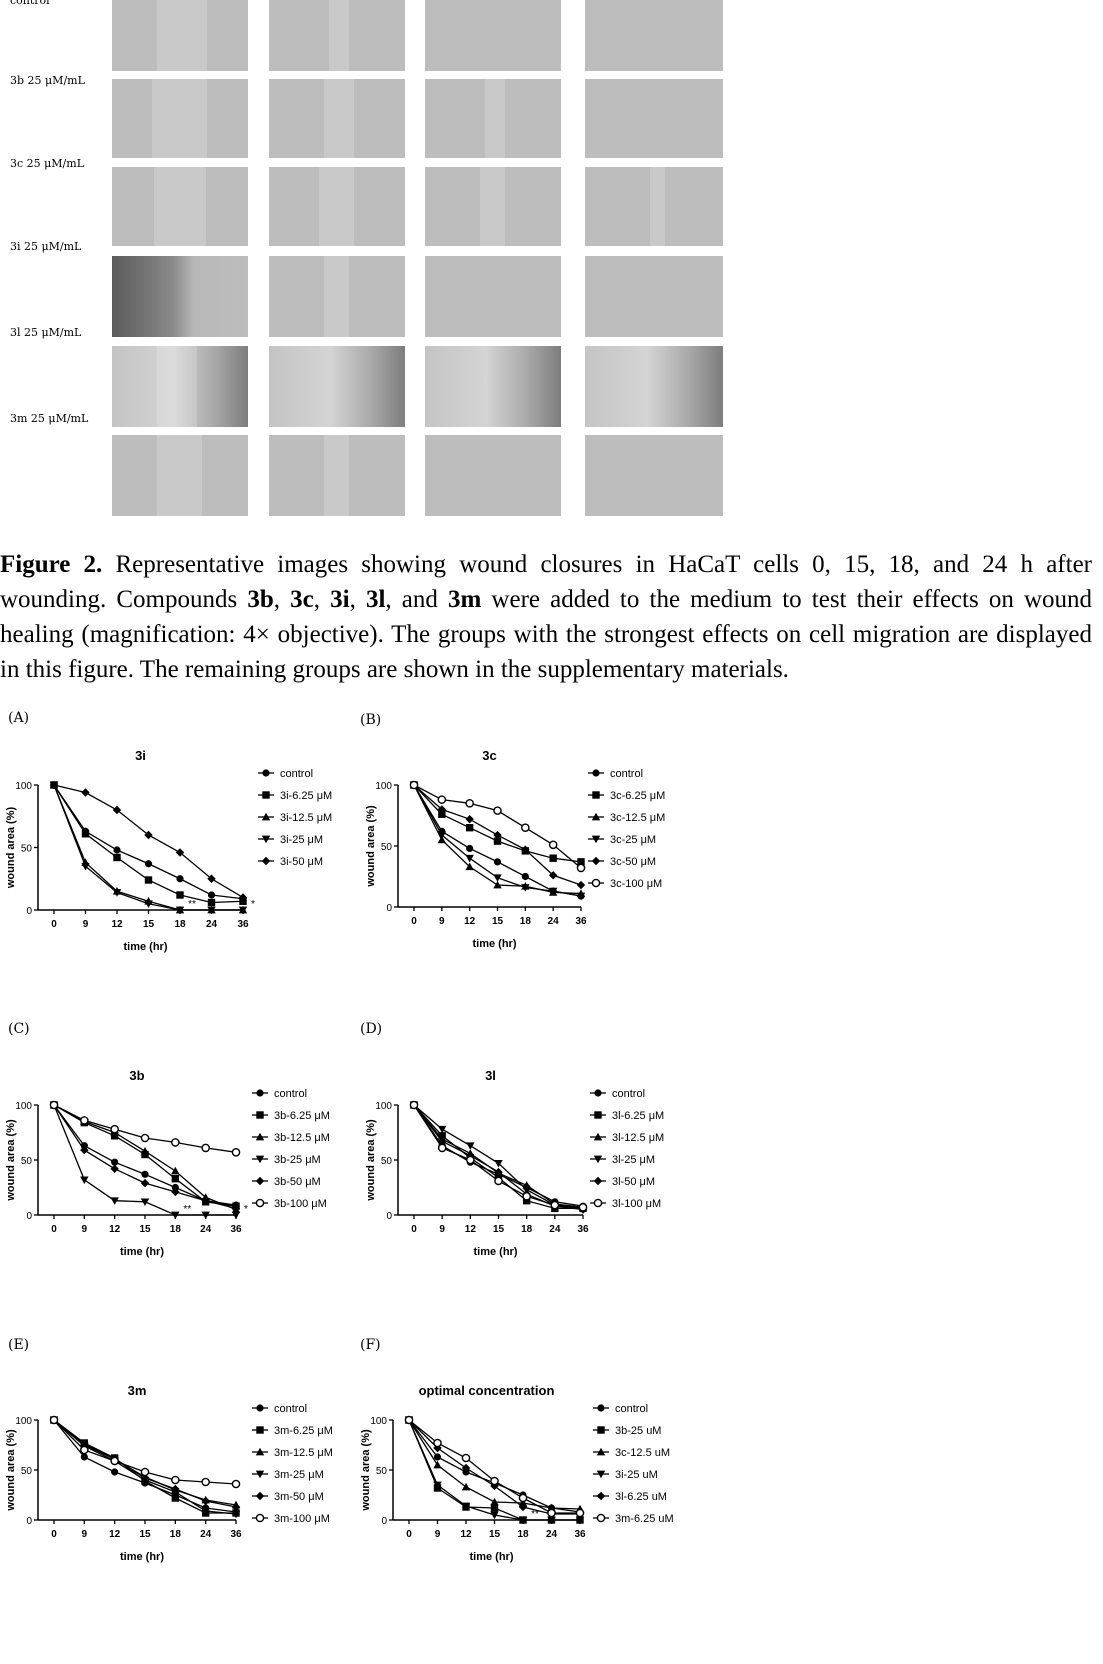  What do you see at coordinates (633, 1182) in the screenshot?
I see `legend-entry: 3l-50 μM` at bounding box center [633, 1182].